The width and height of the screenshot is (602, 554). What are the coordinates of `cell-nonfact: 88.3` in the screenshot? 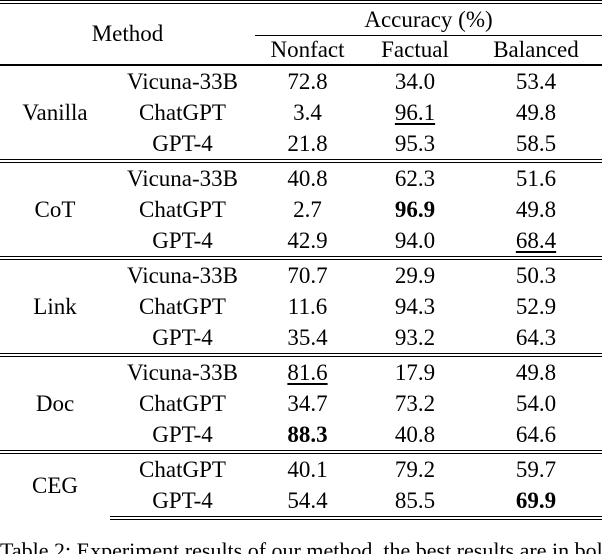 It's located at (307, 434).